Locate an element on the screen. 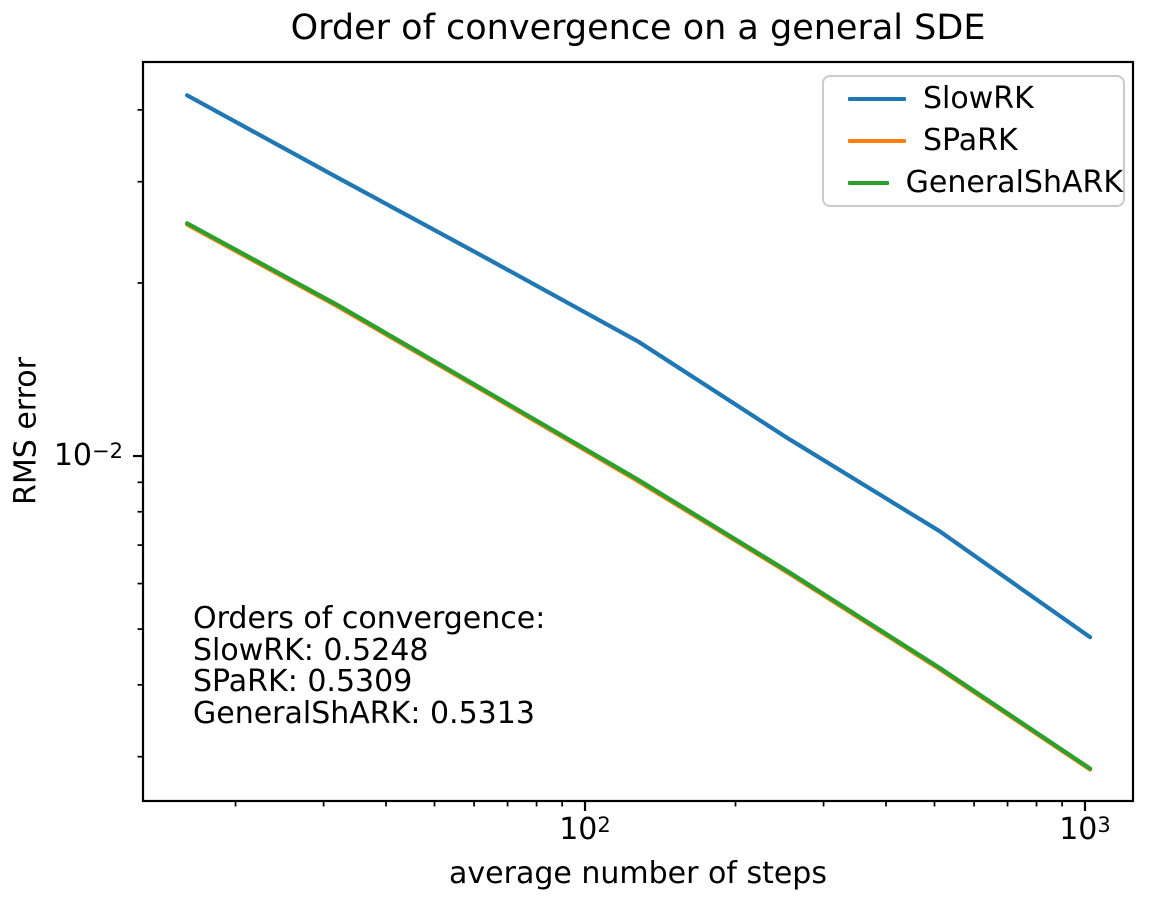 This screenshot has width=1154, height=910. annotation-line: SlowRK: 0.5248 is located at coordinates (311, 650).